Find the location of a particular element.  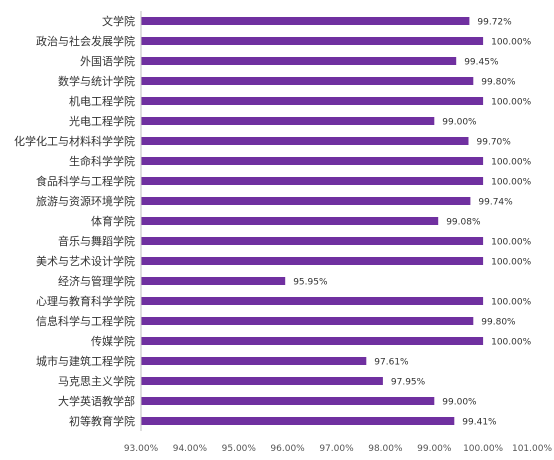

category-label: 政治与社会发展学院 is located at coordinates (85, 41).